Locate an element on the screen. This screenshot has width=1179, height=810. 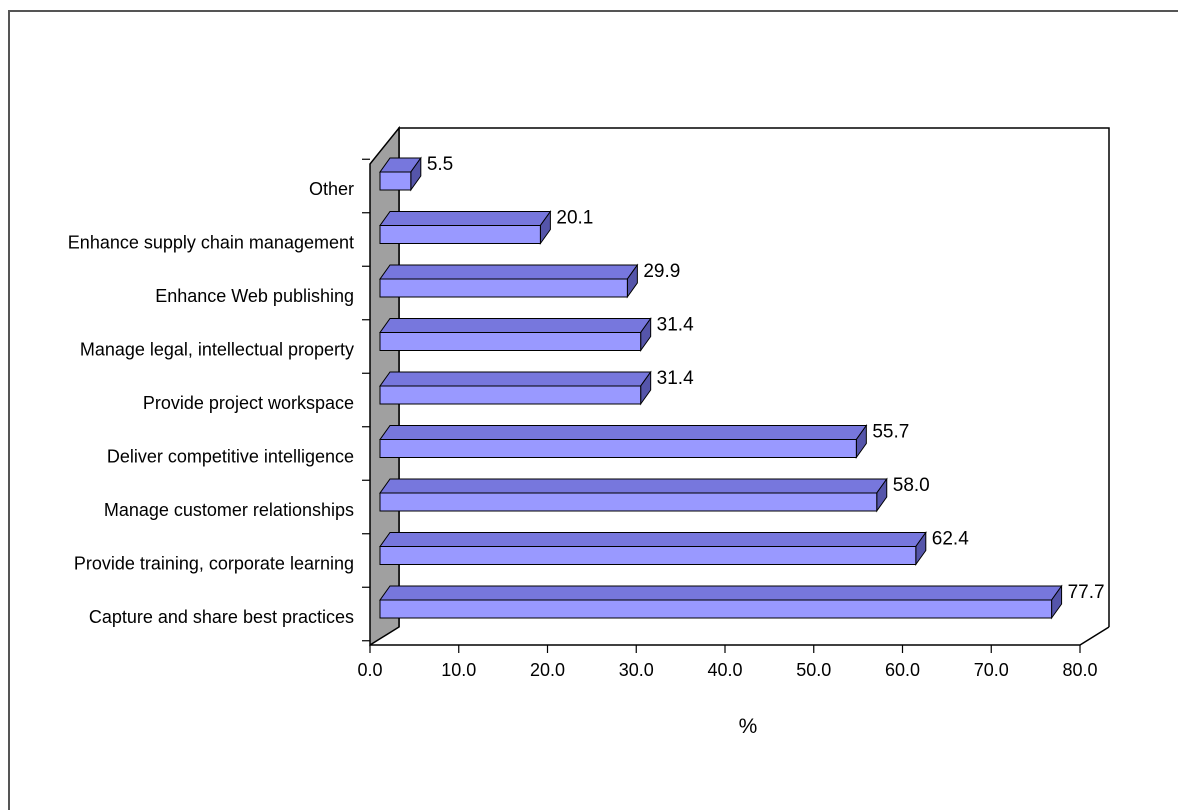
x-tick-label: 20.0 is located at coordinates (547, 670).